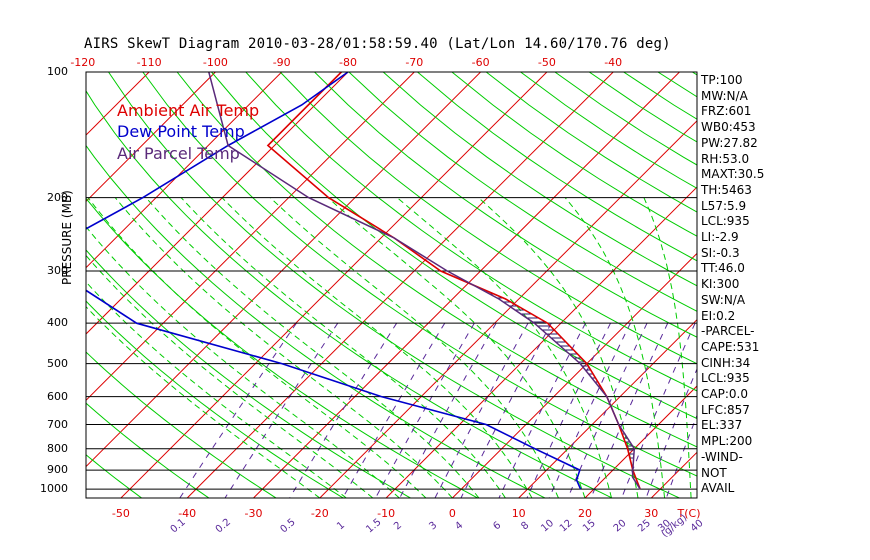 This screenshot has height=560, width=870. Describe the element at coordinates (725, 410) in the screenshot. I see `stat-item: LFC:857` at that location.